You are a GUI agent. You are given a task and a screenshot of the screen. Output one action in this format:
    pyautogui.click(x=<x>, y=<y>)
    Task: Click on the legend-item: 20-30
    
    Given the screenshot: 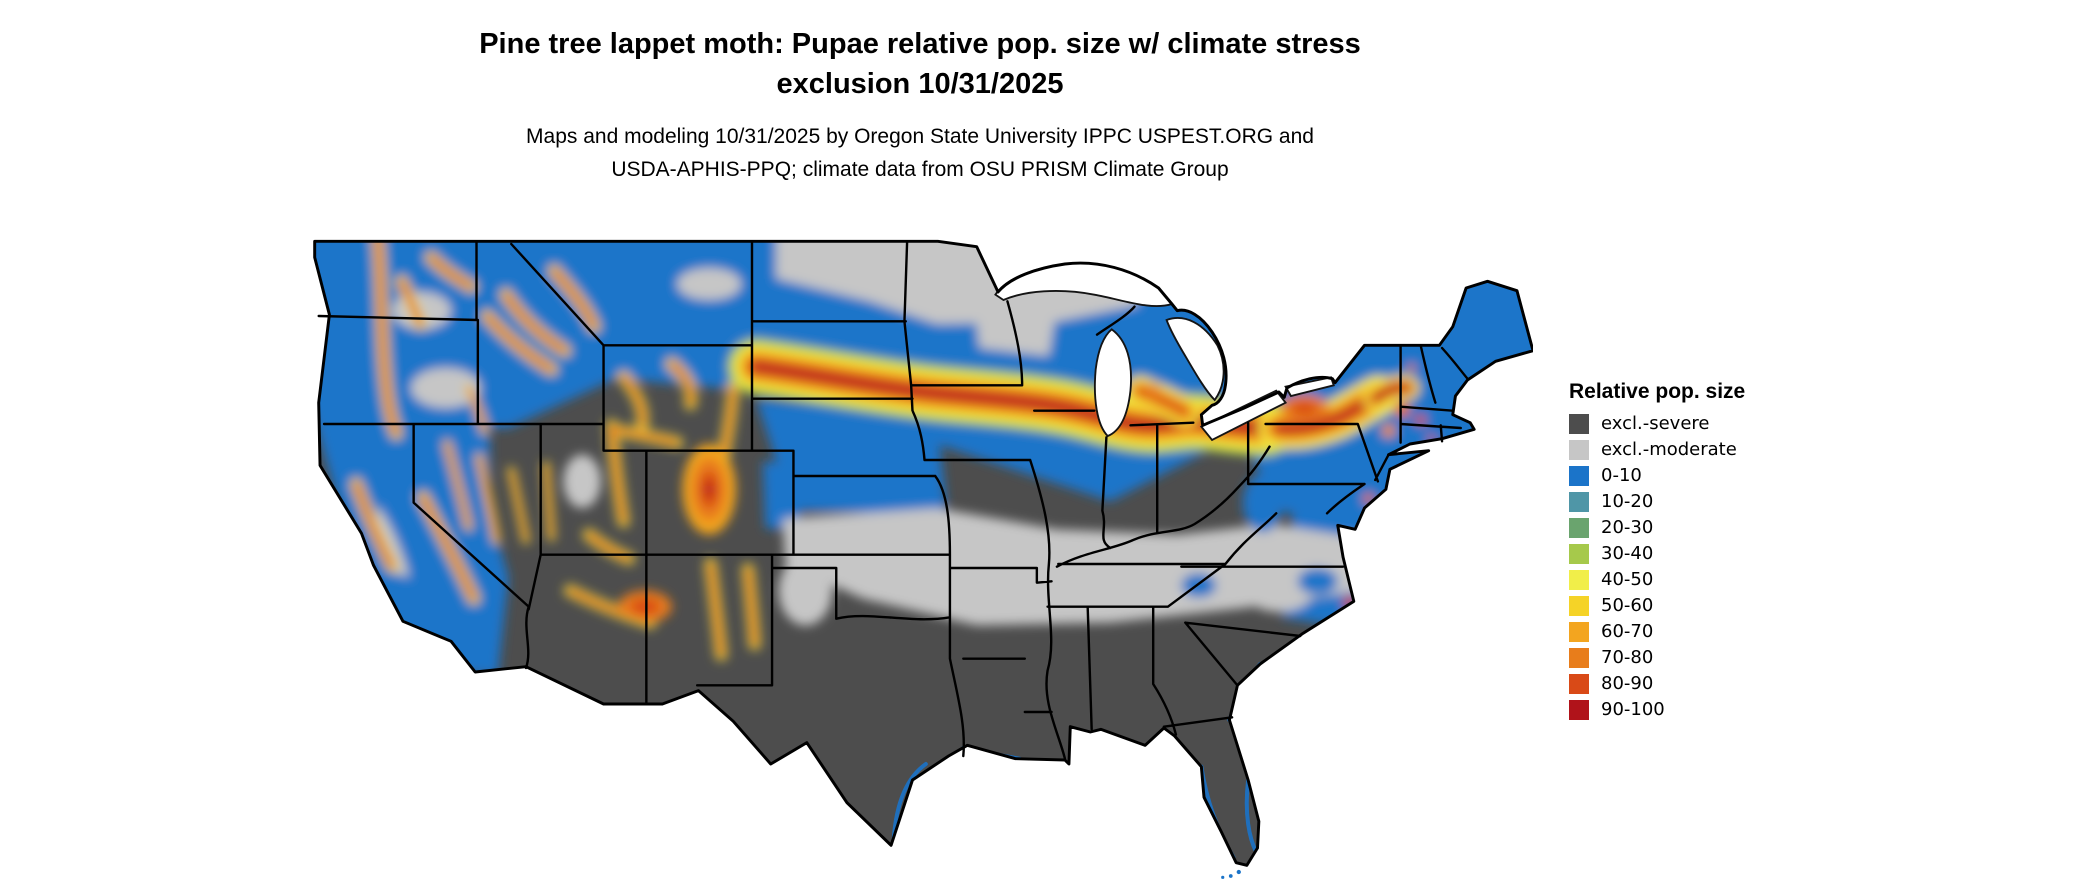 What is the action you would take?
    pyautogui.click(x=1699, y=528)
    